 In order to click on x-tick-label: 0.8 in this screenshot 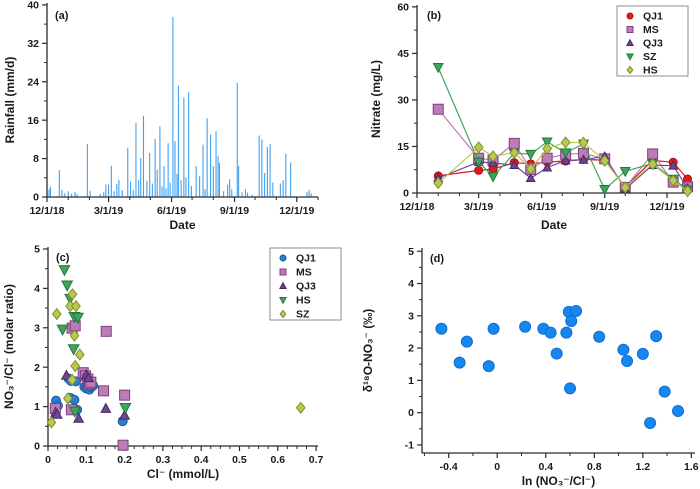, I will do `click(594, 467)`.